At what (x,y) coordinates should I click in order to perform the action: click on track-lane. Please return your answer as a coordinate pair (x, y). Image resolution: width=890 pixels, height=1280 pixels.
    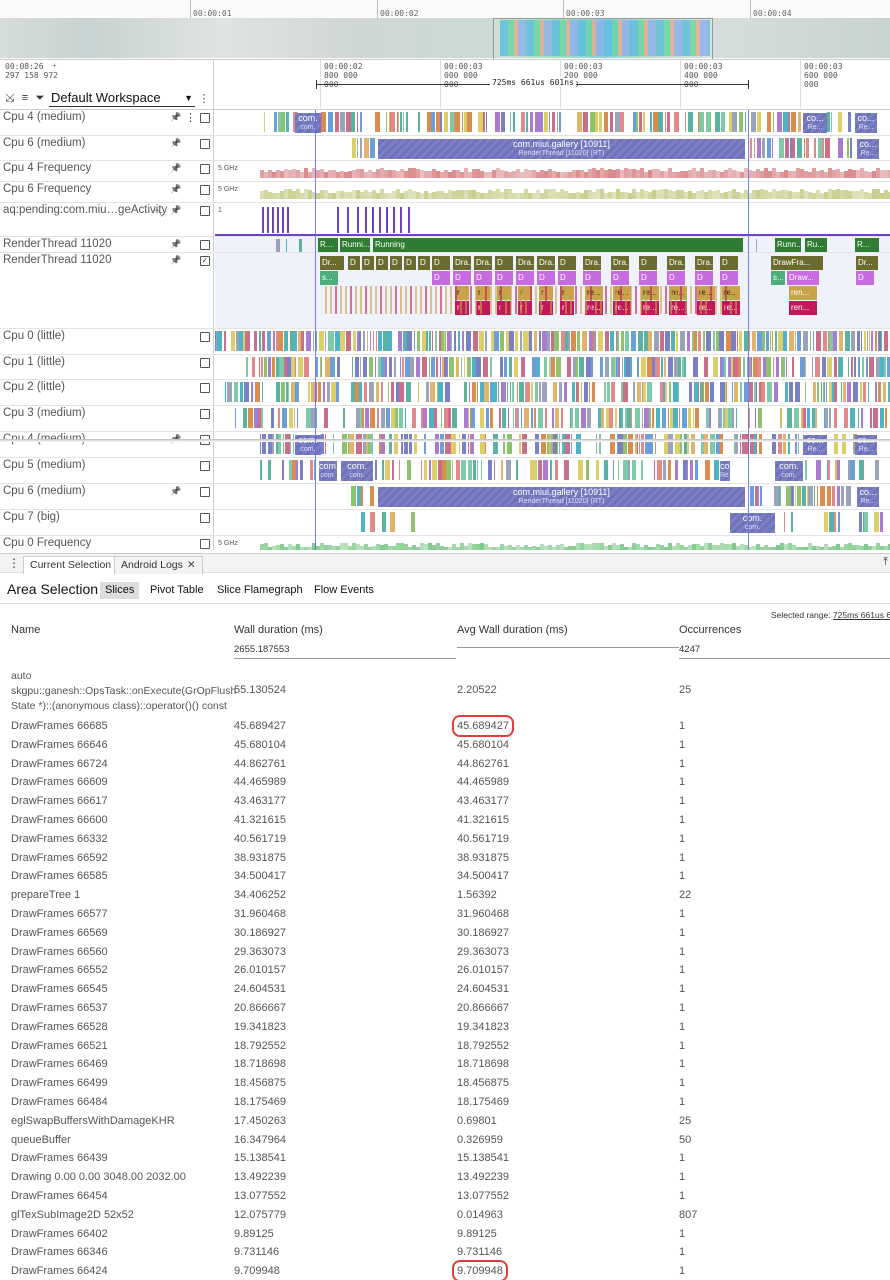
    Looking at the image, I should click on (552, 367).